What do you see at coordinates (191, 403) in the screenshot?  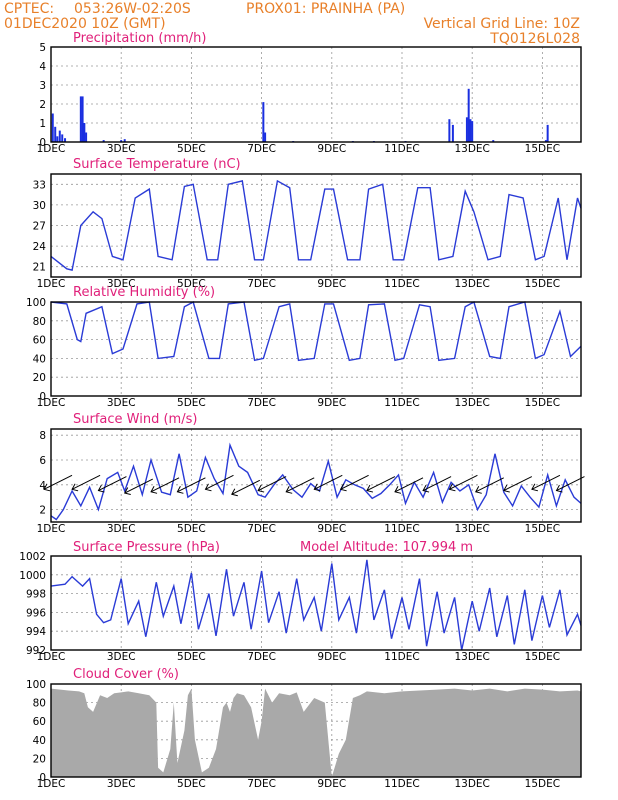 I see `humidity-x-tick-label: 5DEC` at bounding box center [191, 403].